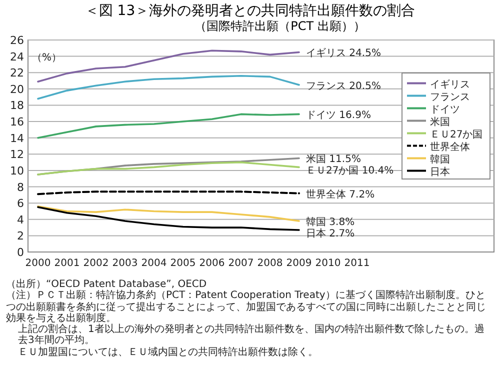 The height and width of the screenshot is (370, 500). Describe the element at coordinates (280, 26) in the screenshot. I see `chart-subtitle: （国際特許出願（PCT 出願））` at that location.